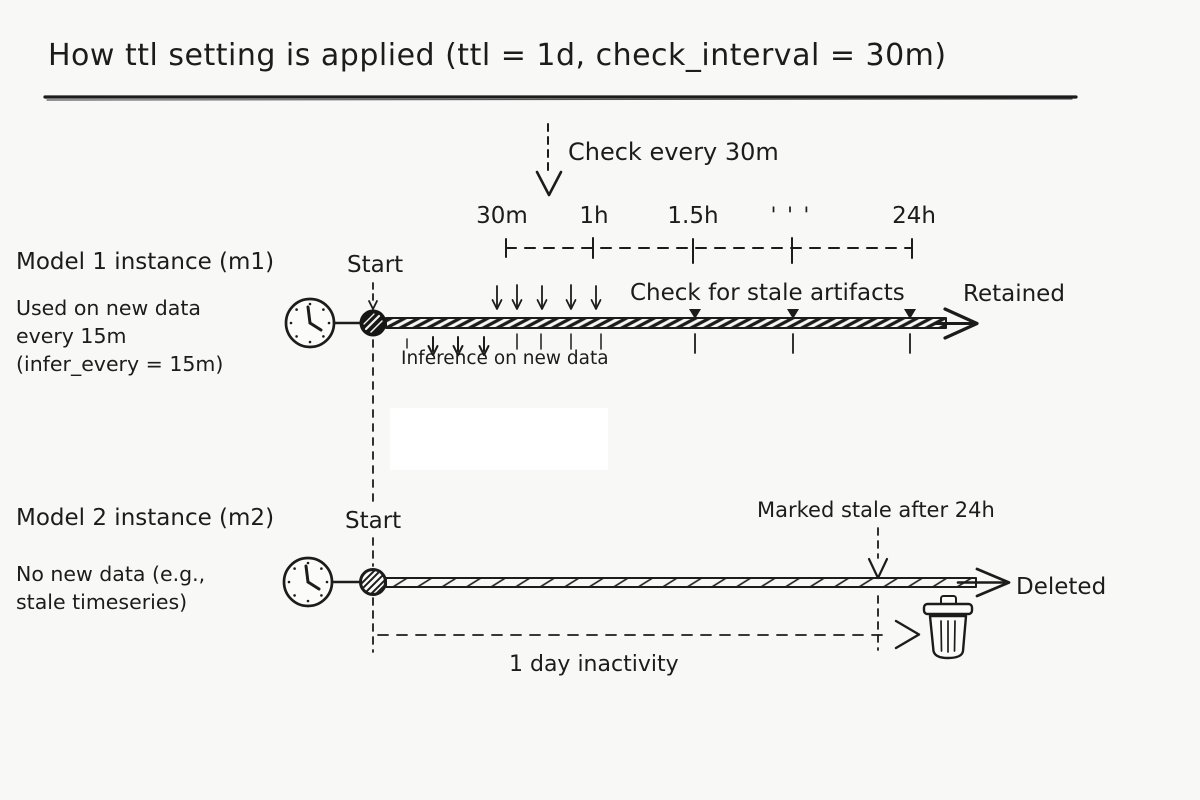  I want to click on marked-stale-label: Marked stale after 24h, so click(876, 510).